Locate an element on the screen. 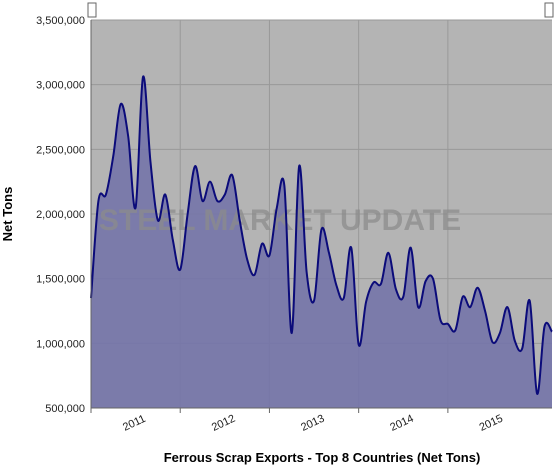 This screenshot has width=560, height=476. y-tick-label: 3,000,000 is located at coordinates (60, 86).